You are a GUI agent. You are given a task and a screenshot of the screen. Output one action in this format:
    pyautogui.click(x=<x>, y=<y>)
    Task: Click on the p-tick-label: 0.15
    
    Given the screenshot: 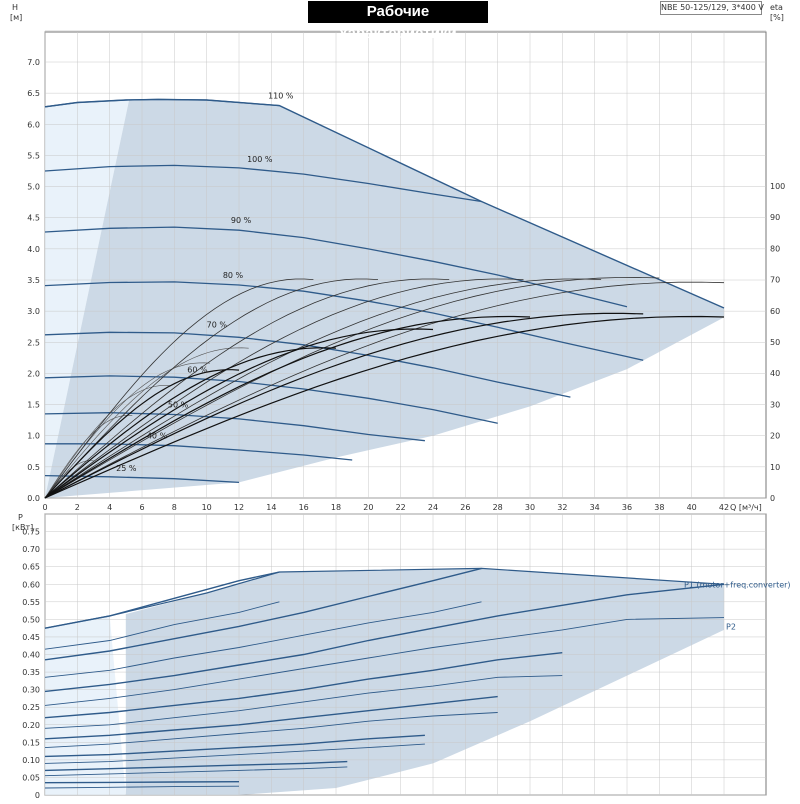 What is the action you would take?
    pyautogui.click(x=31, y=742)
    